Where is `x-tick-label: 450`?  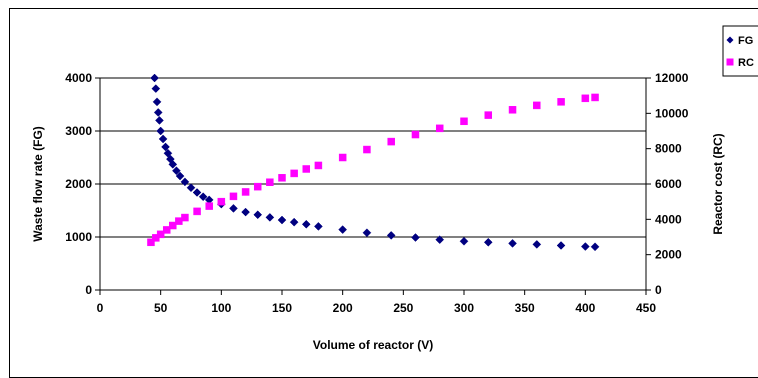 x-tick-label: 450 is located at coordinates (646, 308).